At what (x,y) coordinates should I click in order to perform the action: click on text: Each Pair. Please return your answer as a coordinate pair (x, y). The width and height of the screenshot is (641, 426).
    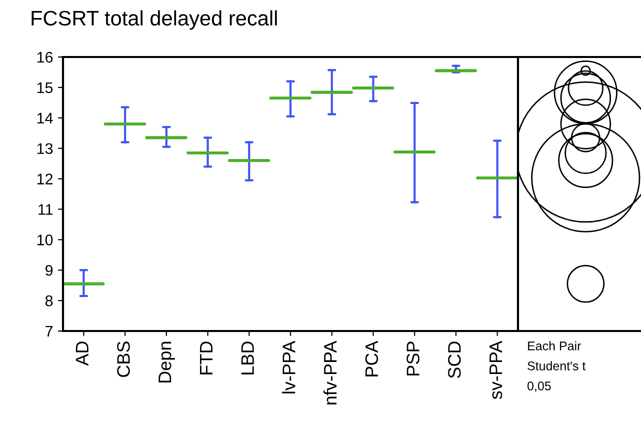
    Looking at the image, I should click on (554, 345).